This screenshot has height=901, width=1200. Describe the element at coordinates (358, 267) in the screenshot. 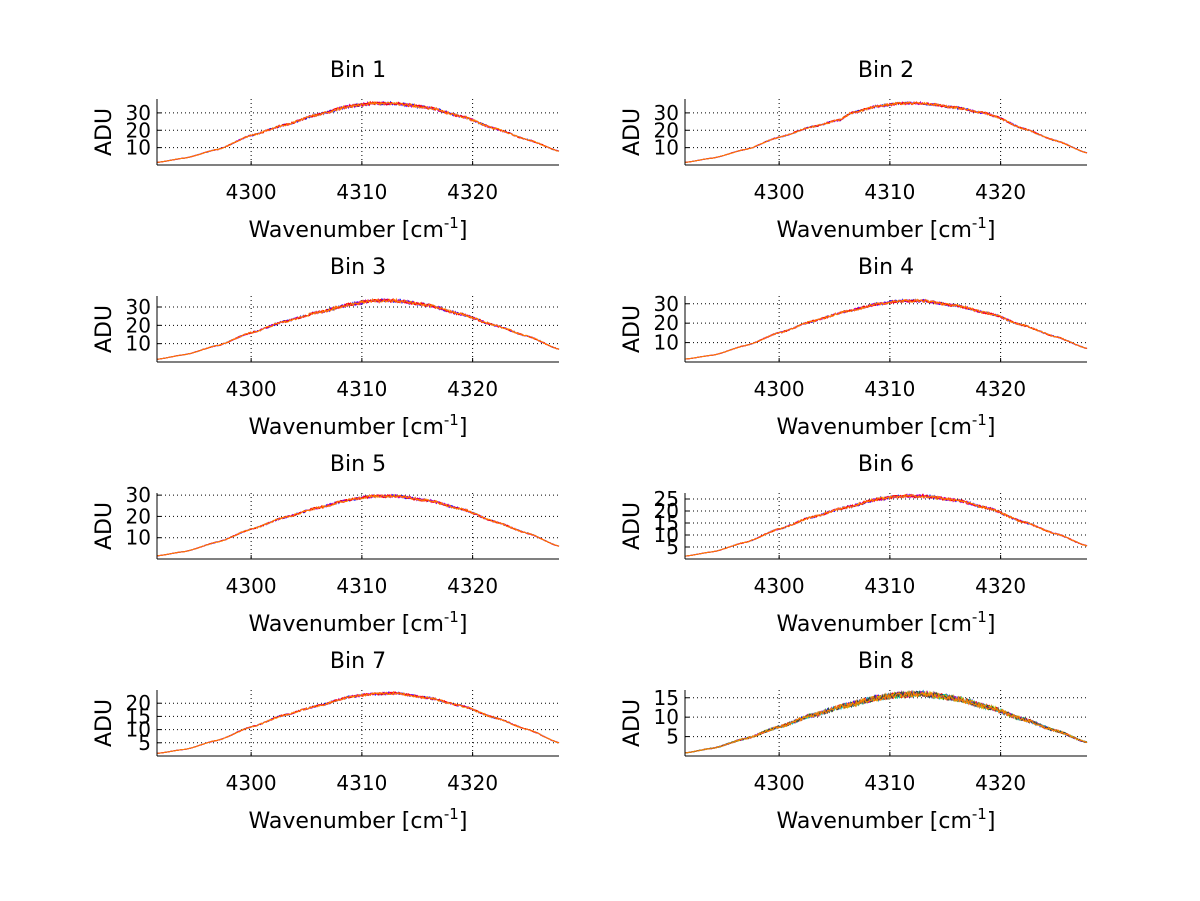

I see `chart-title: Bin 3` at that location.